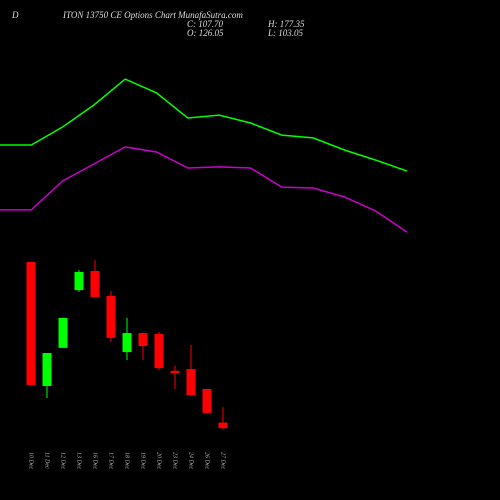 Image resolution: width=500 pixels, height=500 pixels. What do you see at coordinates (31, 460) in the screenshot?
I see `x-tick-label: 10 Dec` at bounding box center [31, 460].